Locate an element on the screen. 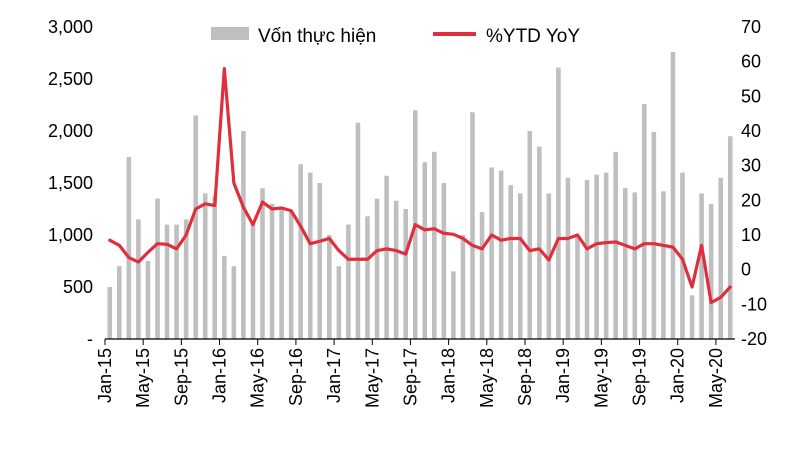 This screenshot has height=452, width=804. legend-label-bar: Vốn thực hiện is located at coordinates (317, 36).